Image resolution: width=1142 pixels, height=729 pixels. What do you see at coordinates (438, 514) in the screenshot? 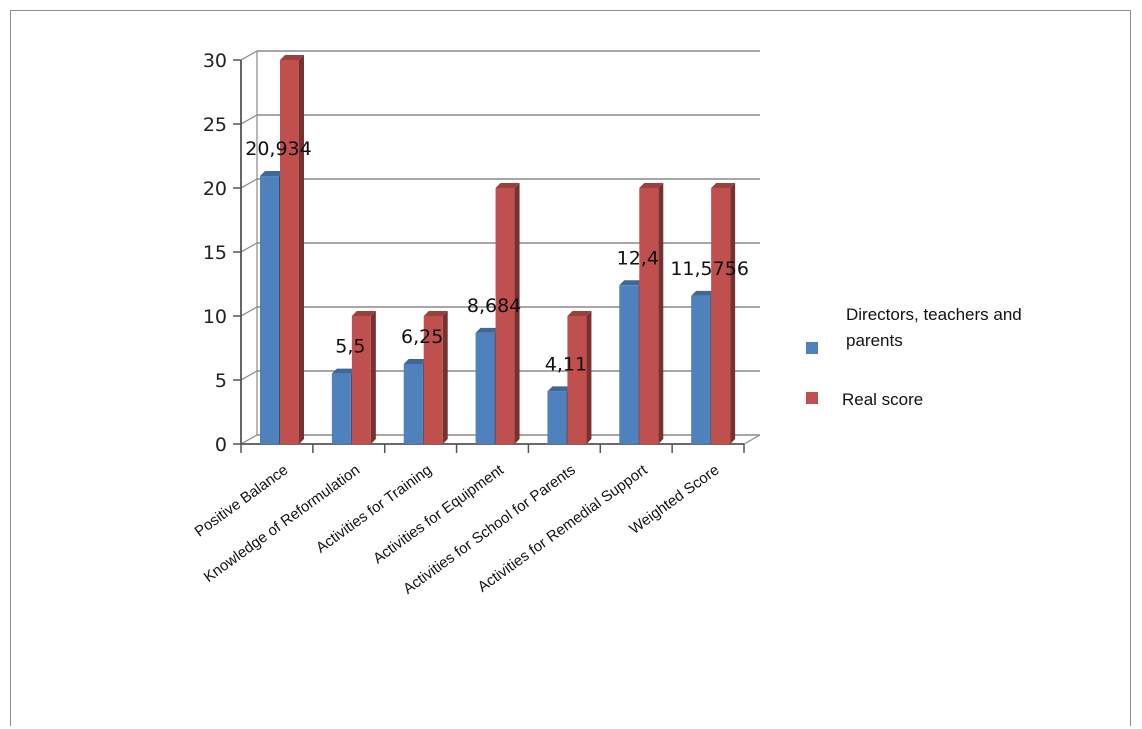
I see `category-label: Activities for Equipment` at bounding box center [438, 514].